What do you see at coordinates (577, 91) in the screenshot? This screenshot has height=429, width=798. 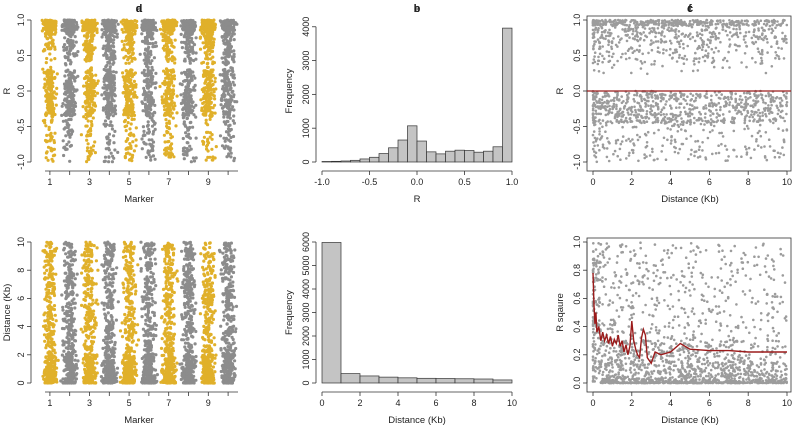 I see `y-tick-label: 0.0` at bounding box center [577, 91].